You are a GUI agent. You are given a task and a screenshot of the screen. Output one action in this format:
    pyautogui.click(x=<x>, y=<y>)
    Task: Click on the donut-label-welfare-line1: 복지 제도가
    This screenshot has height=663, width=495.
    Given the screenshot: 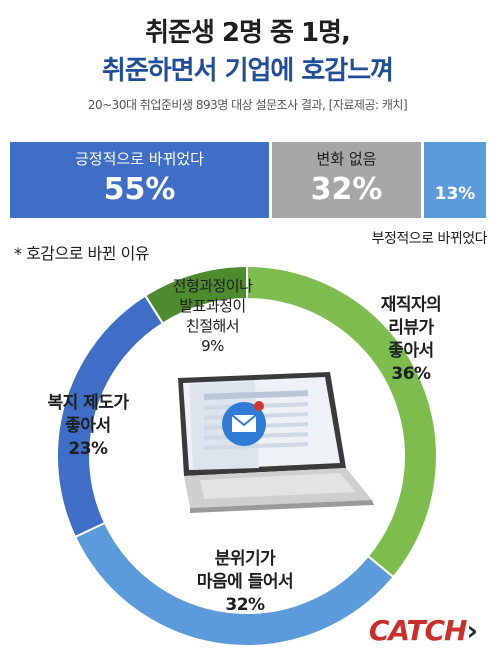 What is the action you would take?
    pyautogui.click(x=88, y=403)
    